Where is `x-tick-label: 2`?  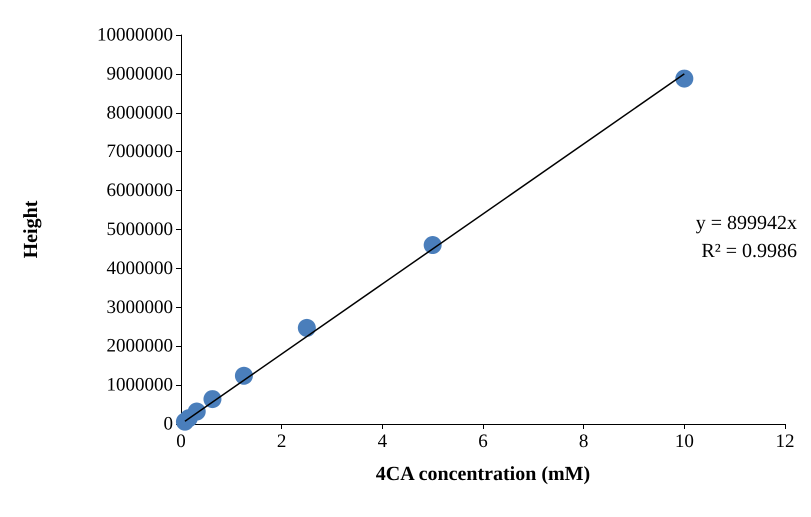 x-tick-label: 2 is located at coordinates (281, 441).